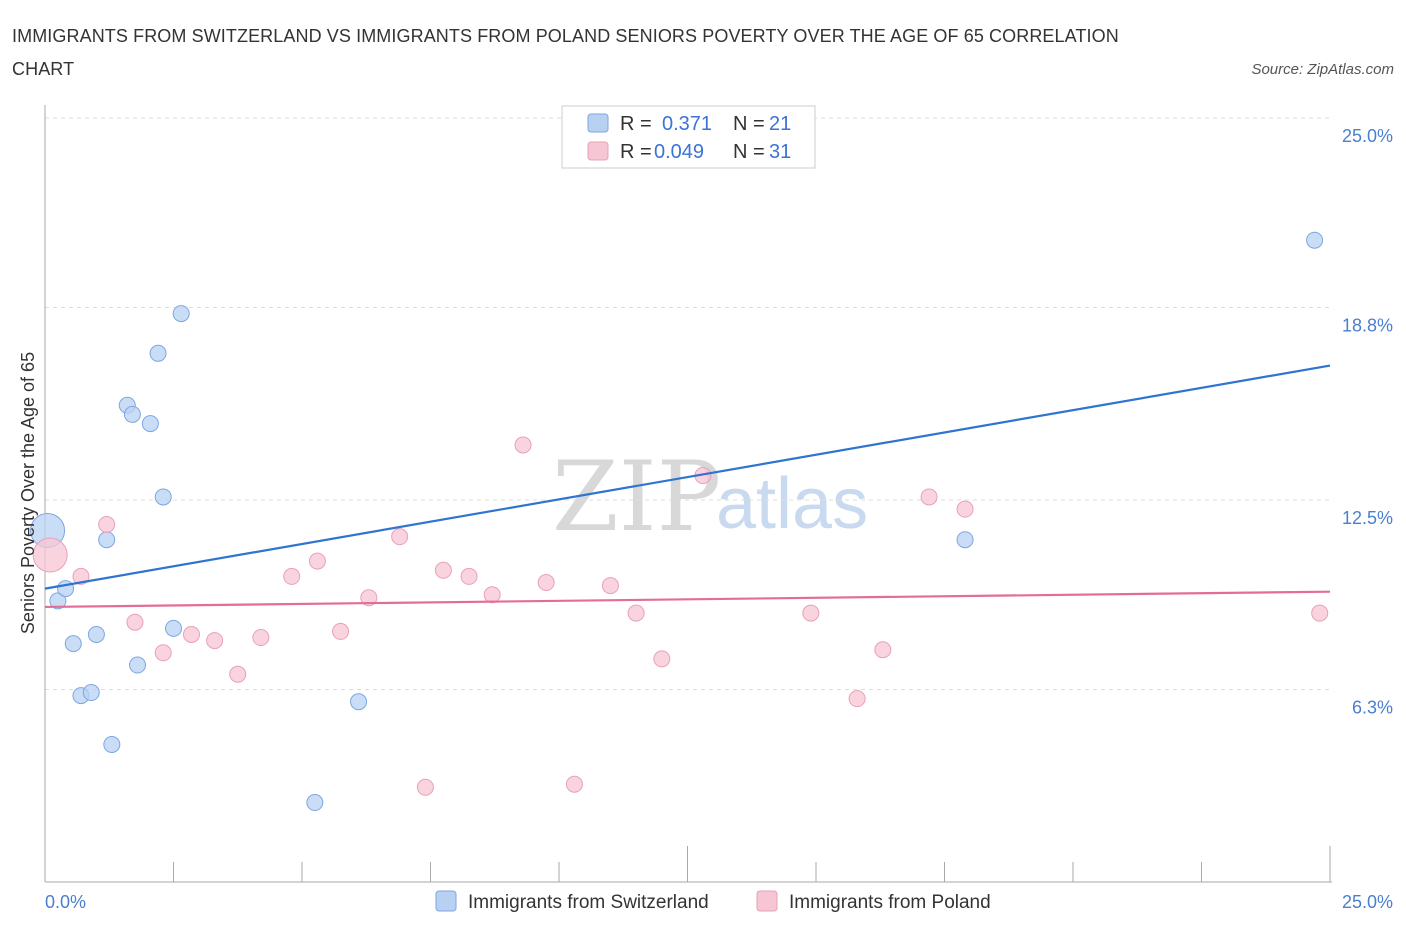 This screenshot has height=930, width=1406. Describe the element at coordinates (598, 123) in the screenshot. I see `legend-switzerland-swatch` at that location.